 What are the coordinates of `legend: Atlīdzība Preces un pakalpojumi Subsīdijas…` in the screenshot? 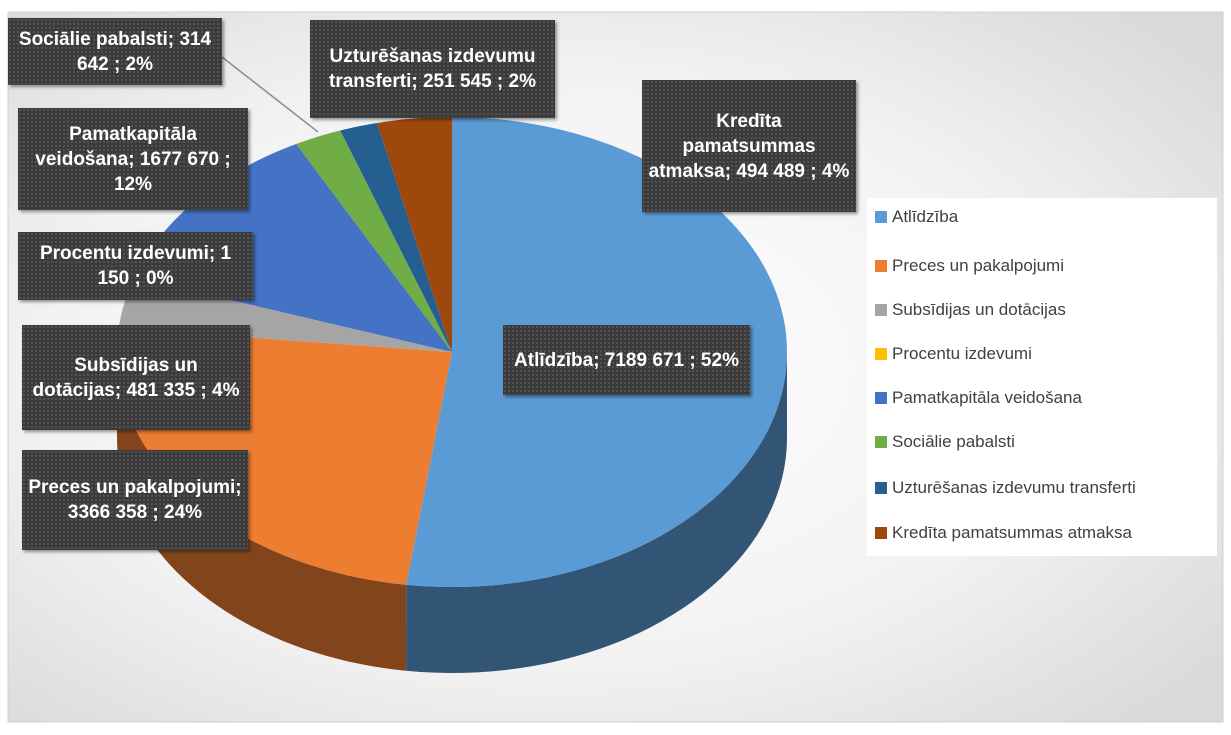 It's located at (1042, 377).